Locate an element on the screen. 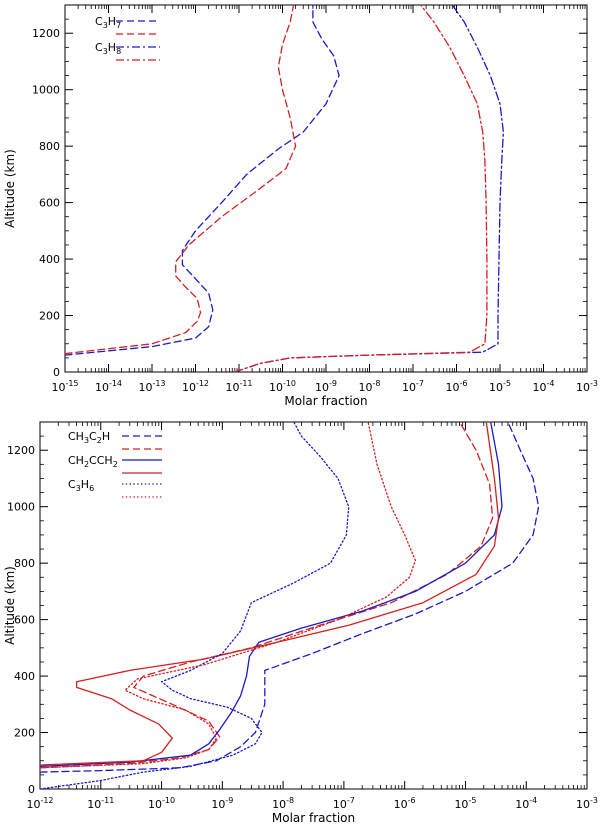 The image size is (600, 829). legend: C3H7 C3H8 is located at coordinates (127, 38).